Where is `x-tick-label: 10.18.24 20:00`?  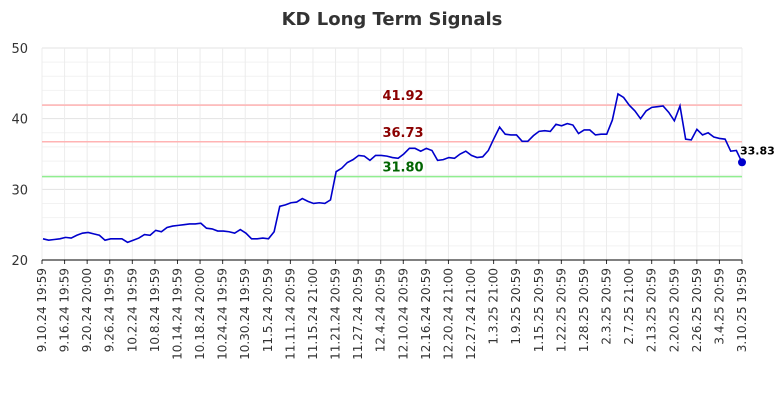
x-tick-label: 10.18.24 20:00 is located at coordinates (200, 314).